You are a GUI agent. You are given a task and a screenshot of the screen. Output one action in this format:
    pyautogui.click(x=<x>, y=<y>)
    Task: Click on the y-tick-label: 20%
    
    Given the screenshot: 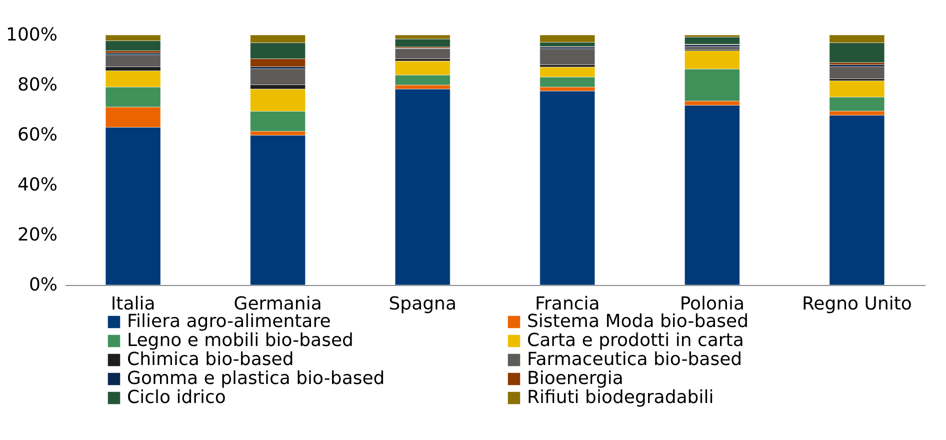 What is the action you would take?
    pyautogui.click(x=37, y=235)
    